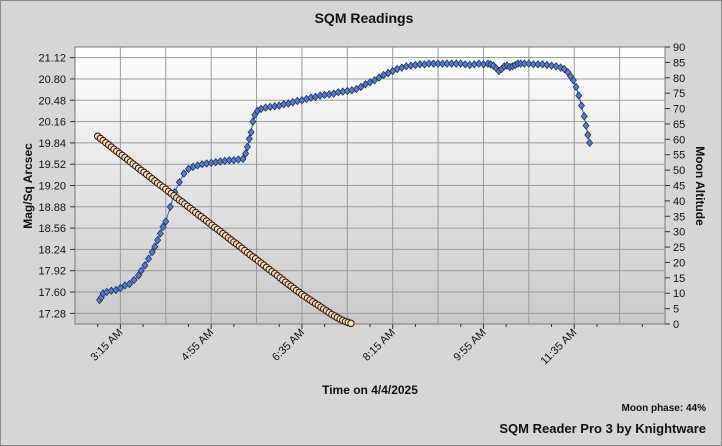 This screenshot has width=722, height=446. I want to click on y-tick-label: 17.28, so click(52, 314).